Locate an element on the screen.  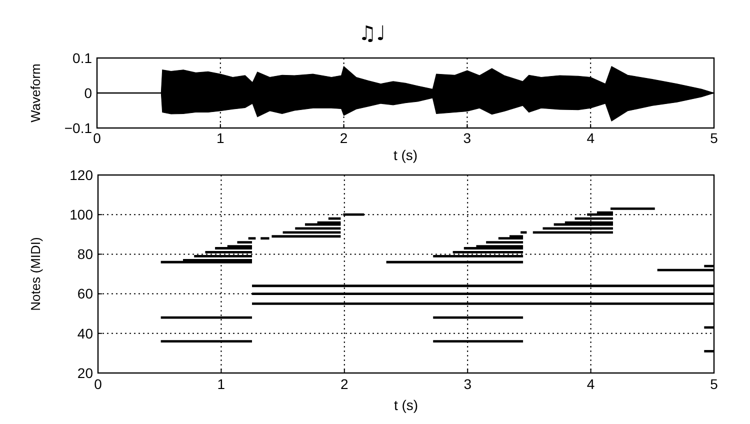
y-tick-label: 80 is located at coordinates (85, 254).